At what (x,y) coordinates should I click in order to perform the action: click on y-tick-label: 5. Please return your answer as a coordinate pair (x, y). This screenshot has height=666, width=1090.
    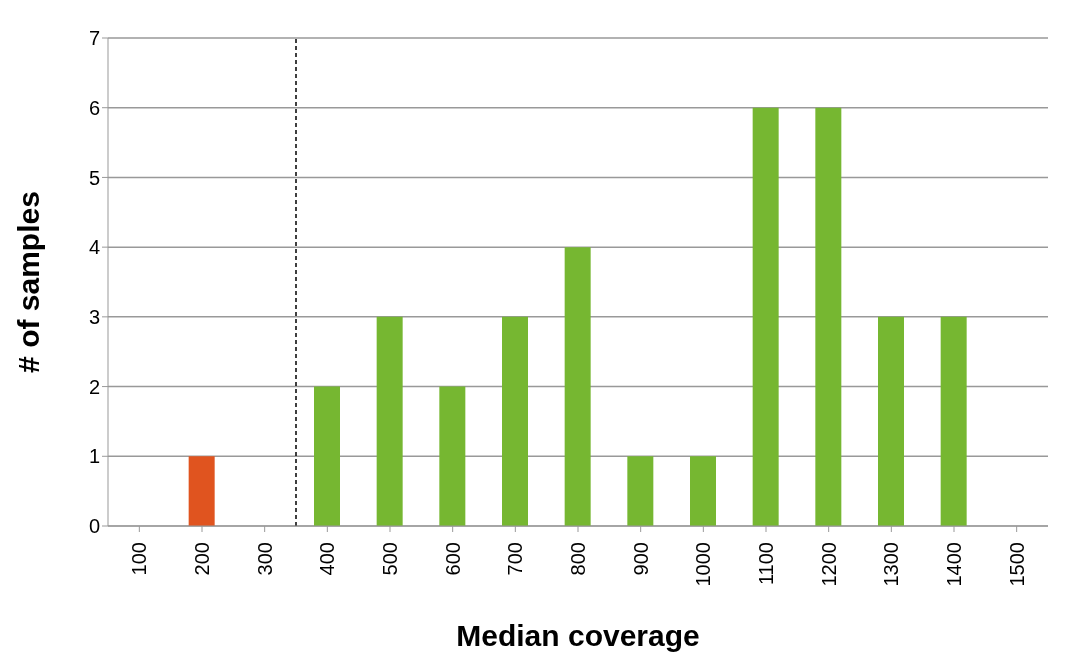
    Looking at the image, I should click on (94, 177).